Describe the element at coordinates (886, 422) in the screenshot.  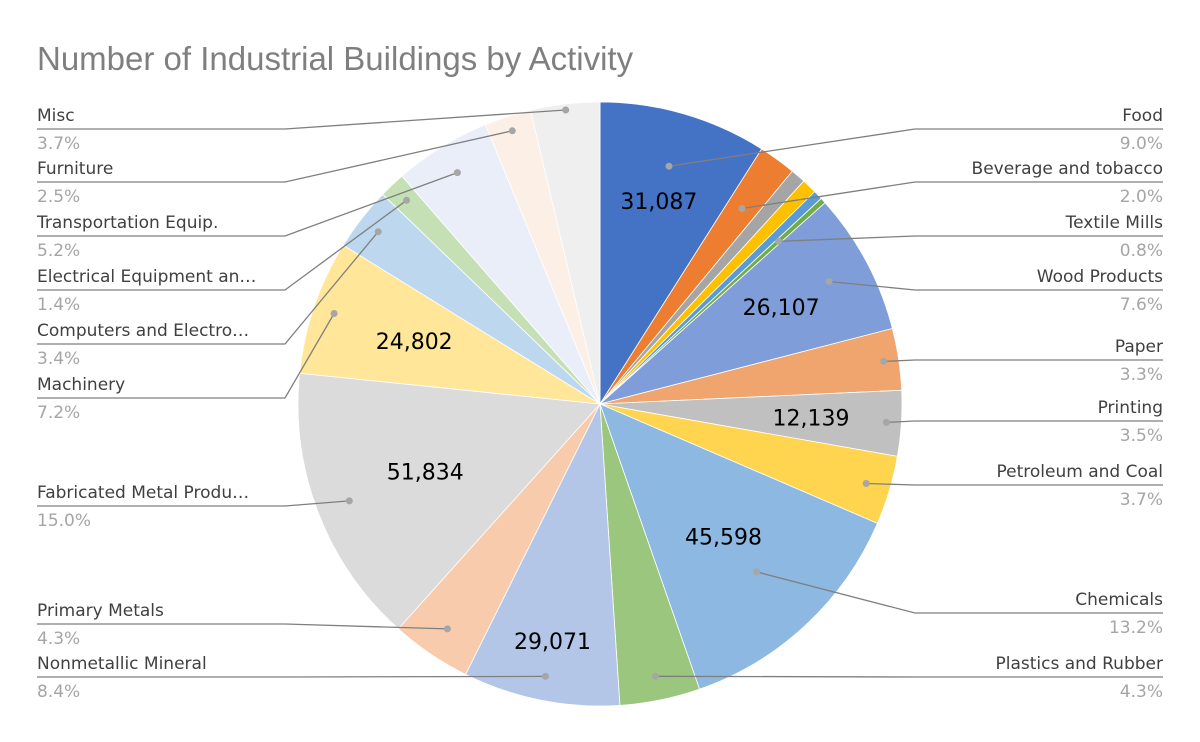
I see `leader-dot-printing` at that location.